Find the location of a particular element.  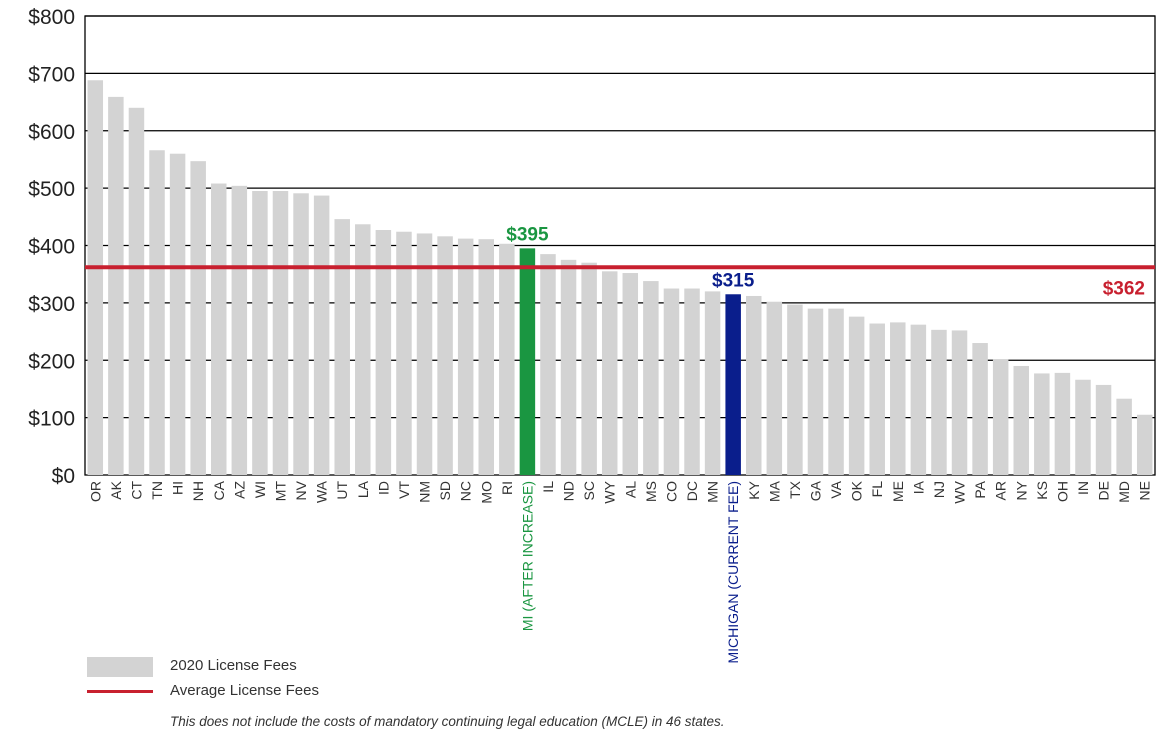

bar-nc is located at coordinates (465, 356).